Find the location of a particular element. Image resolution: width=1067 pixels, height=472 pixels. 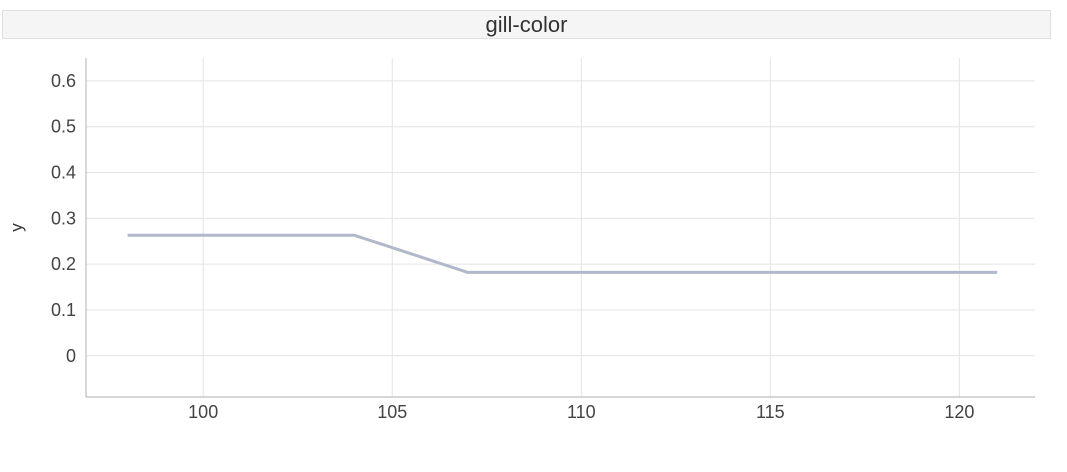

y-tick-label-3: 0.3 is located at coordinates (63, 218).